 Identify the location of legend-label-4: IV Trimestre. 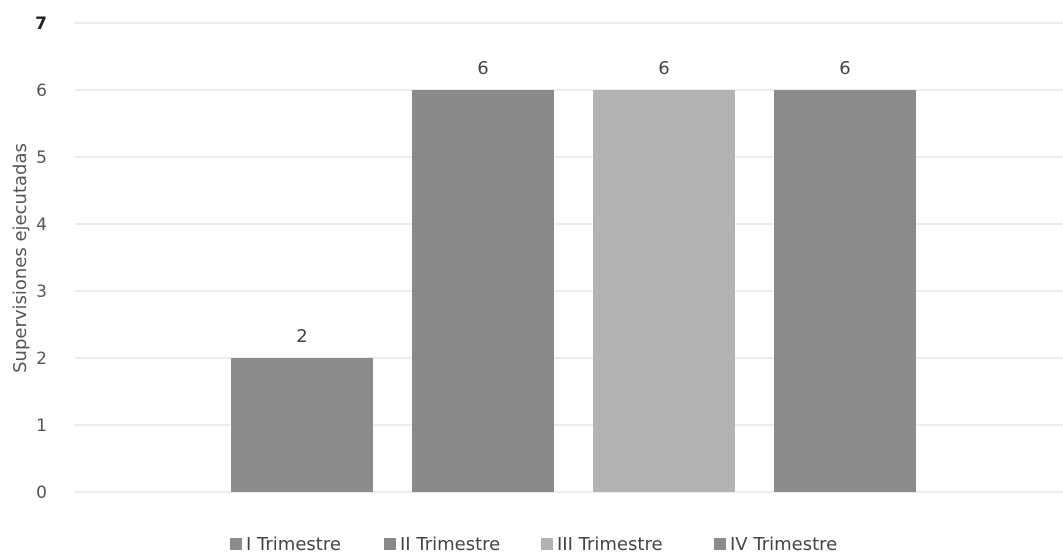
(783, 544).